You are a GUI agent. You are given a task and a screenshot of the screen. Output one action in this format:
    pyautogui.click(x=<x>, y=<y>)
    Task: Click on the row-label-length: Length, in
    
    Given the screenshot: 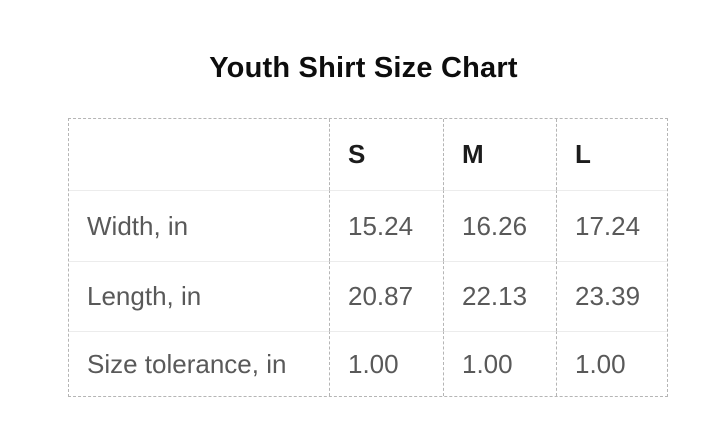 What is the action you would take?
    pyautogui.click(x=199, y=296)
    